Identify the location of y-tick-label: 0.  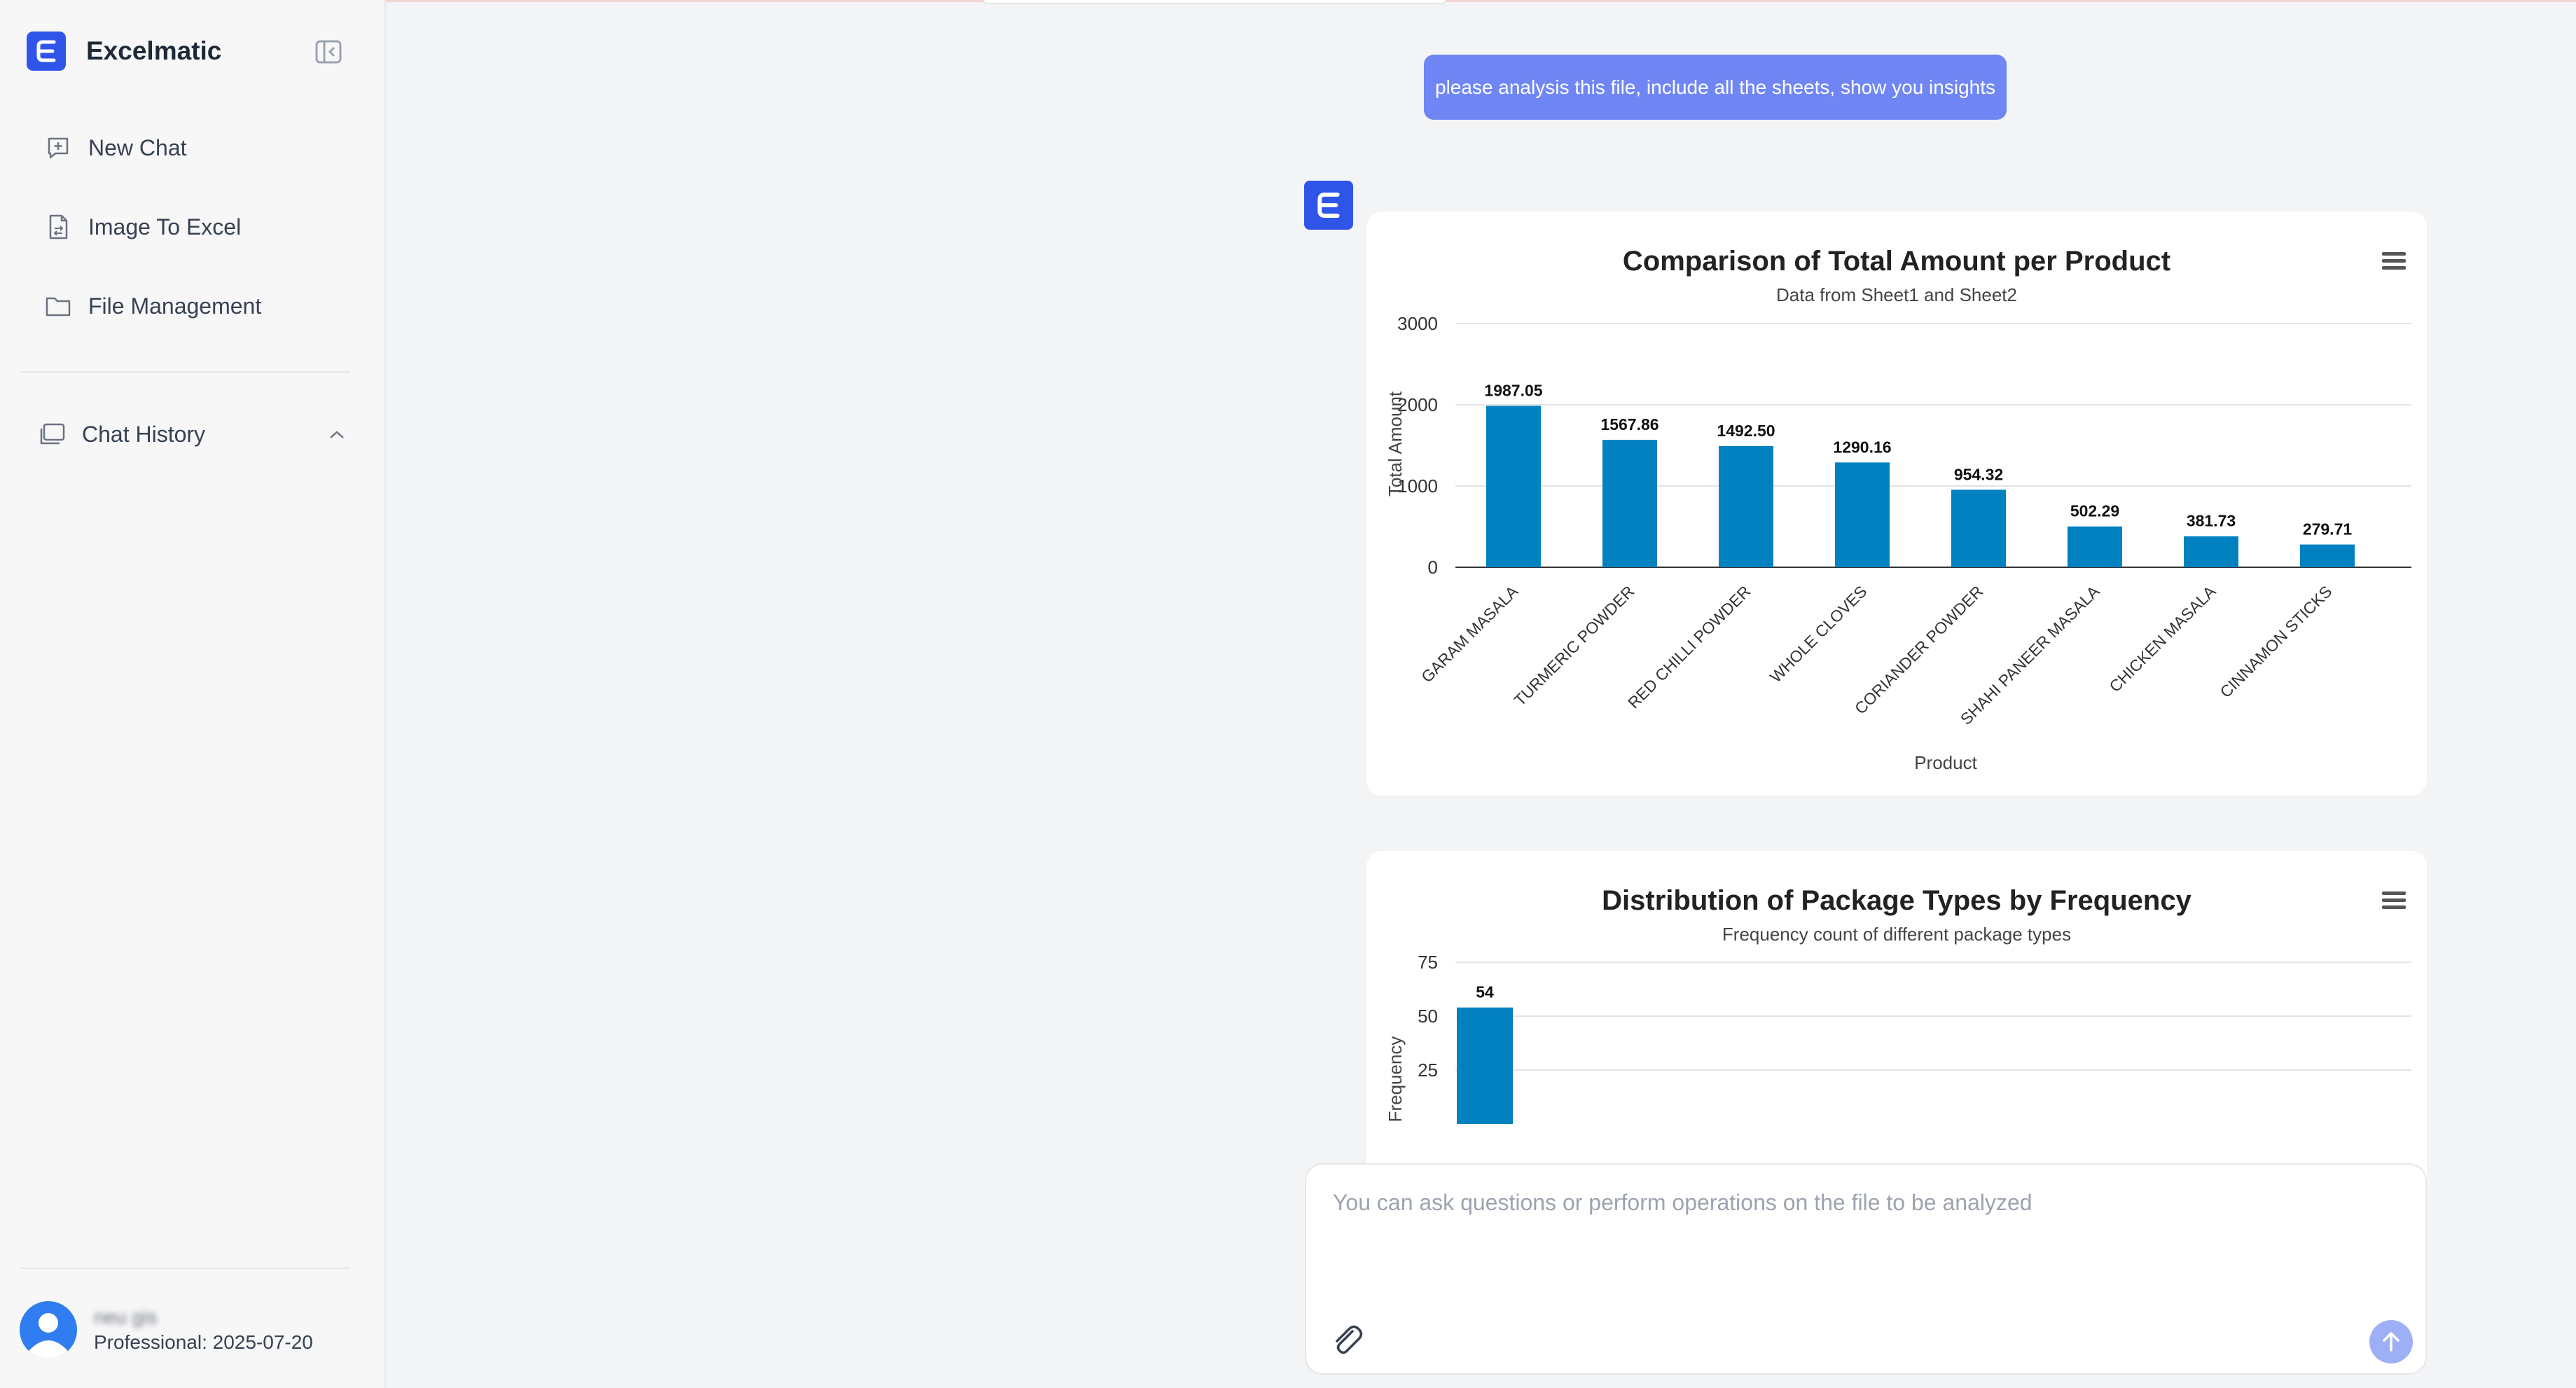
(1433, 568).